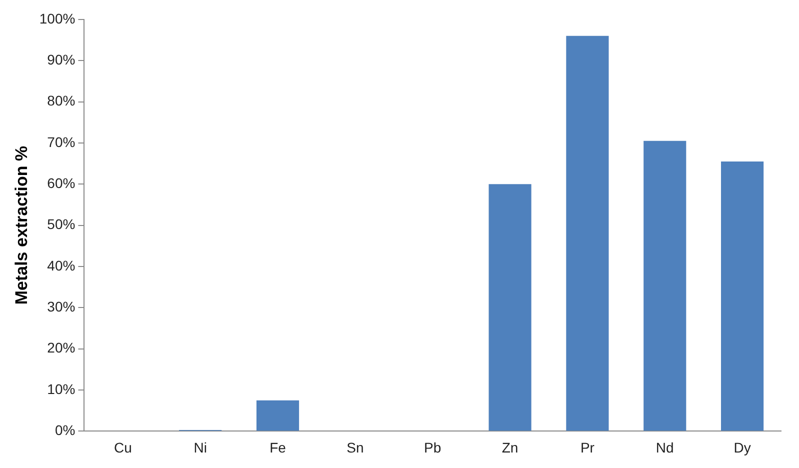  What do you see at coordinates (61, 348) in the screenshot?
I see `y-tick-label: 20%` at bounding box center [61, 348].